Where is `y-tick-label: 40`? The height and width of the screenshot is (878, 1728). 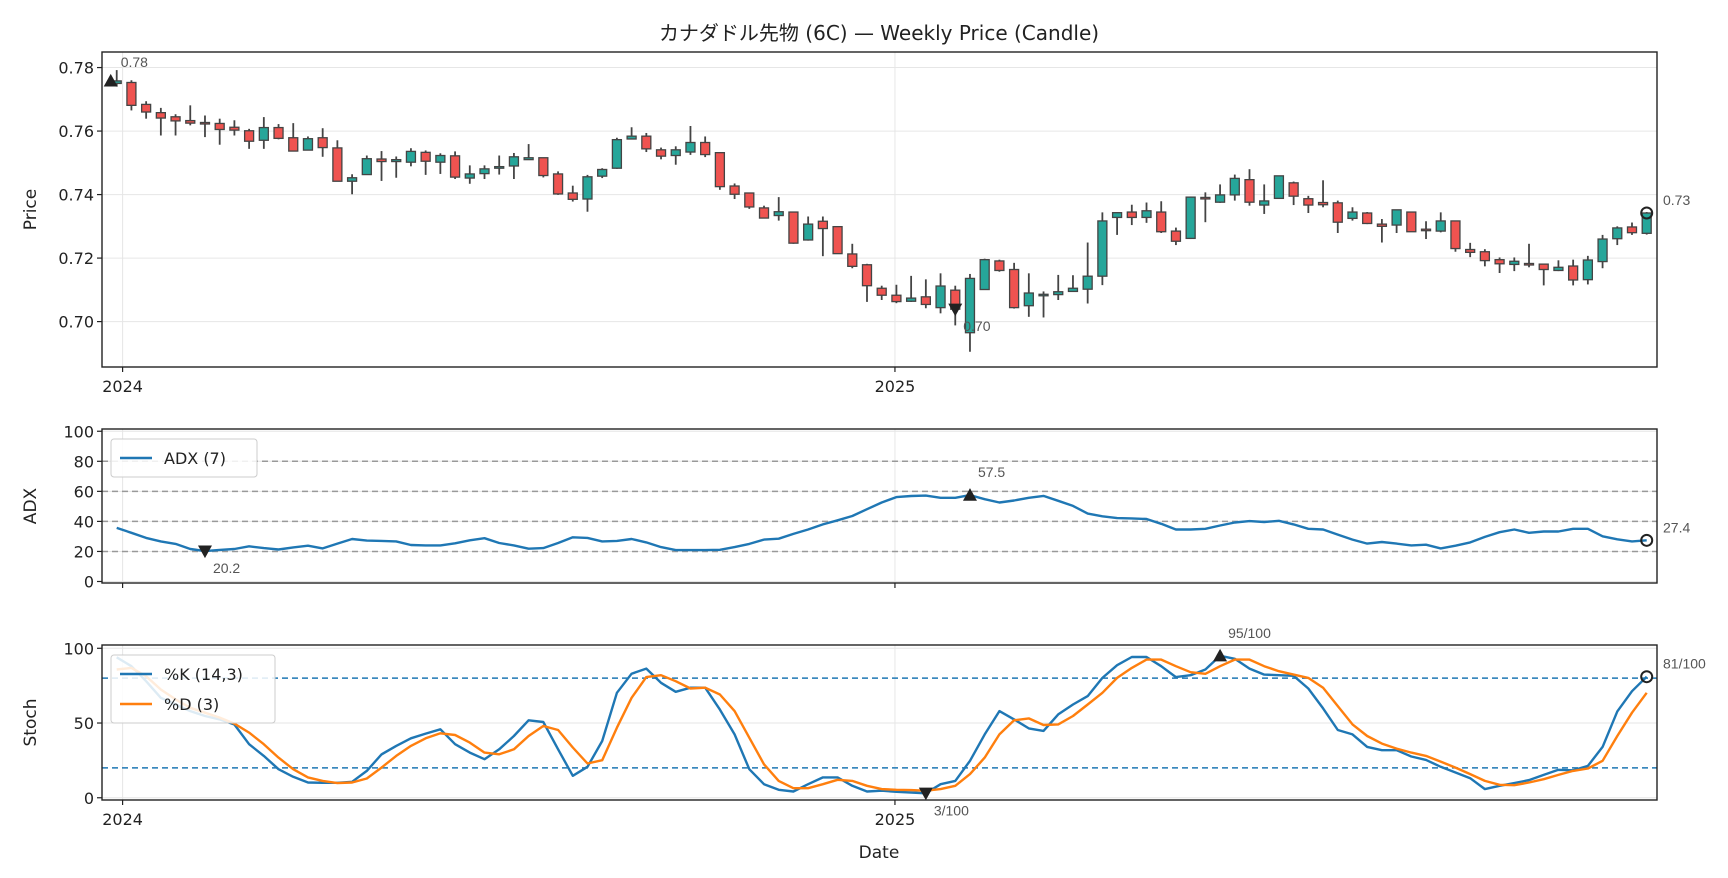 y-tick-label: 40 is located at coordinates (84, 521).